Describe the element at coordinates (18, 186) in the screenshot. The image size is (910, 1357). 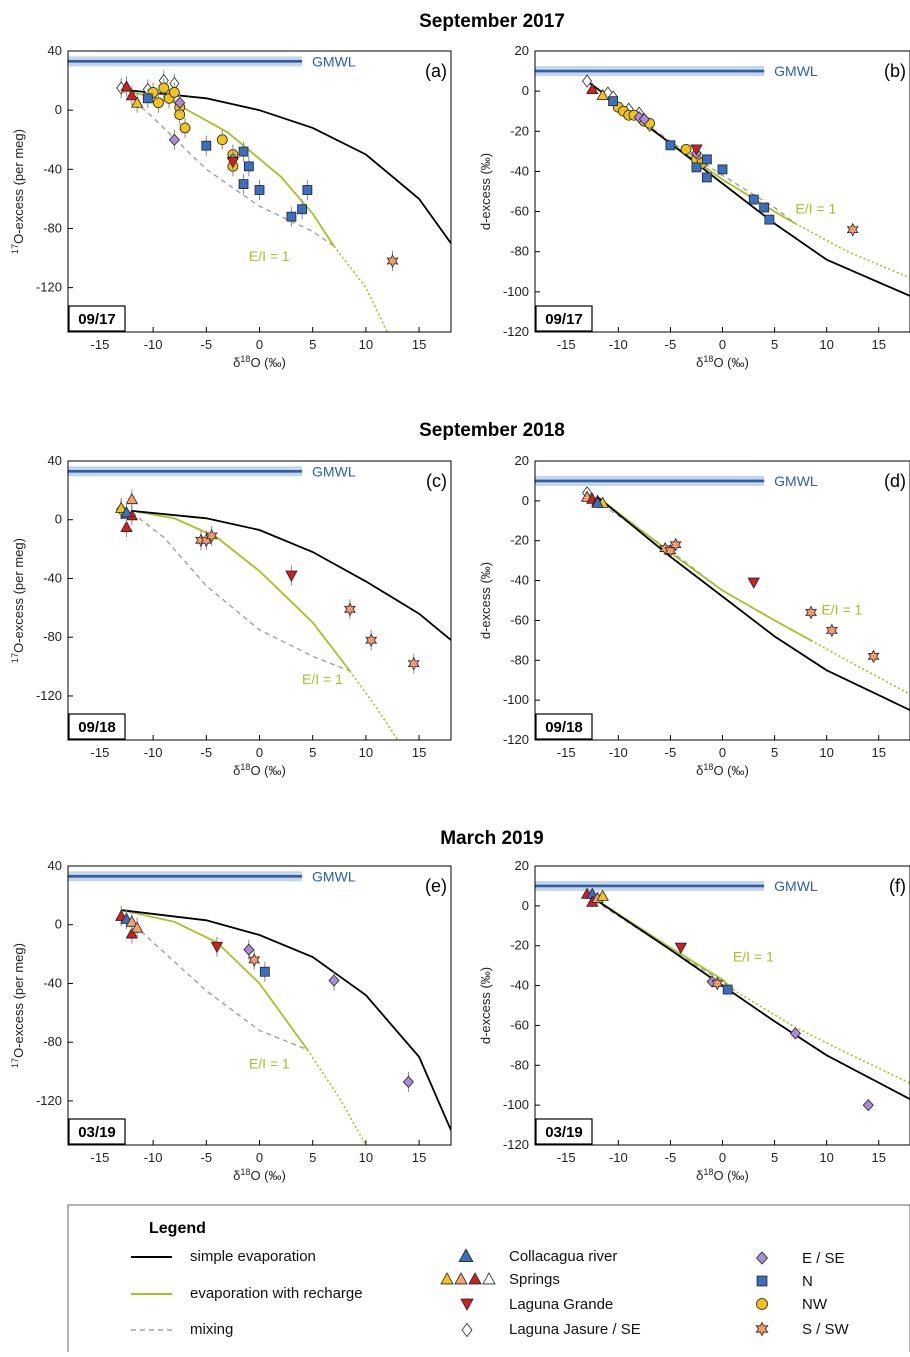
I see `y-label-rest: O-excess (per meg)` at that location.